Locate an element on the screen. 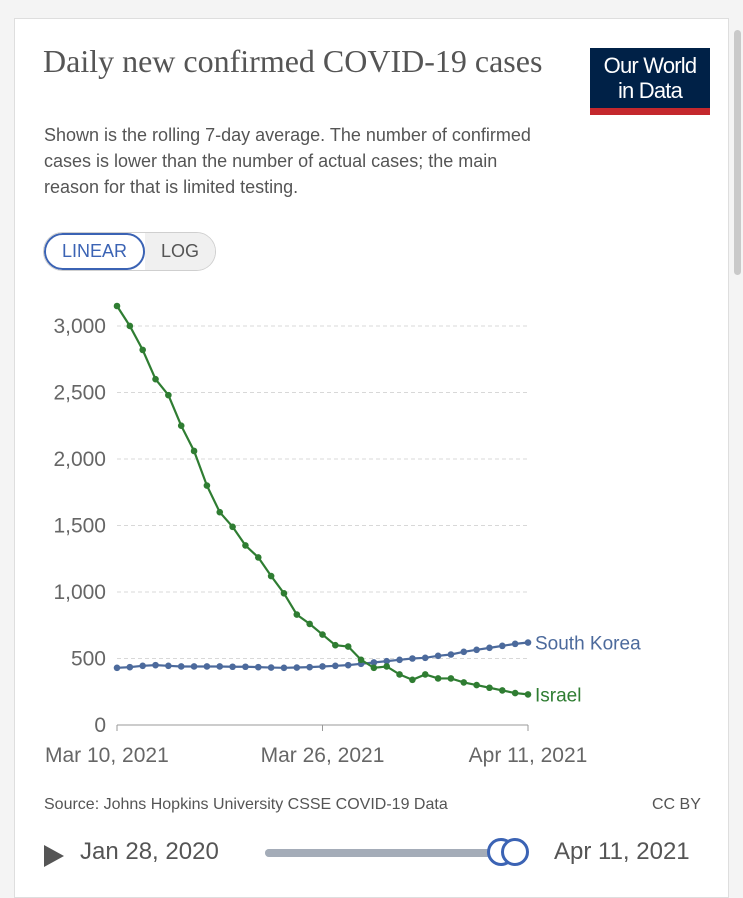 This screenshot has height=898, width=743. timeline-slider-fill is located at coordinates (385, 853).